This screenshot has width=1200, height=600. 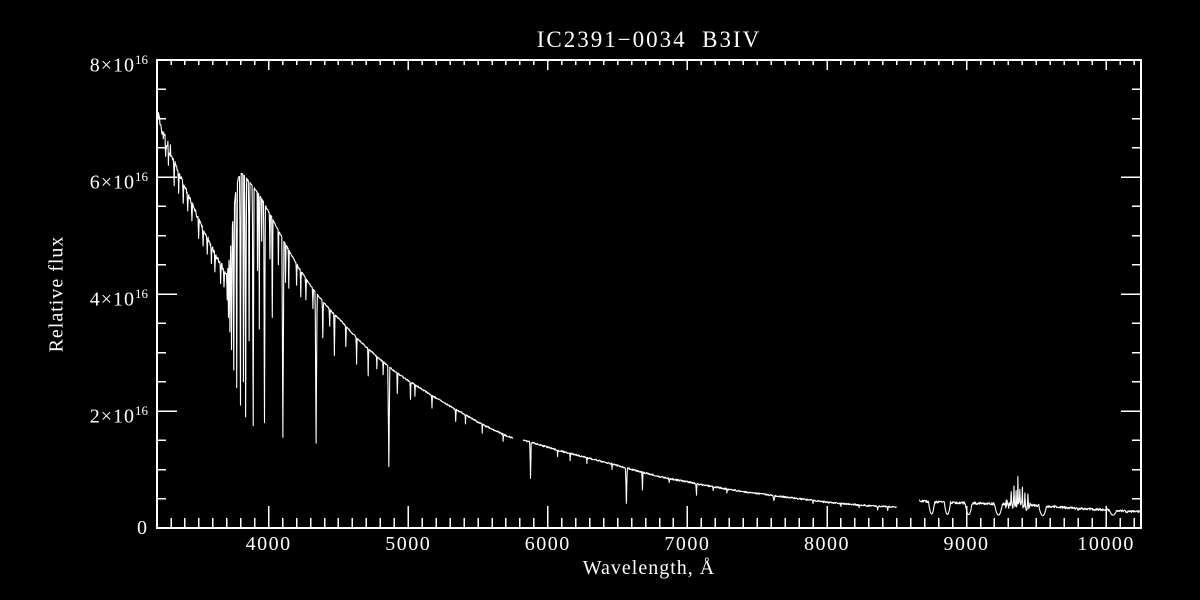 What do you see at coordinates (1106, 544) in the screenshot?
I see `x-tick-label: 10000` at bounding box center [1106, 544].